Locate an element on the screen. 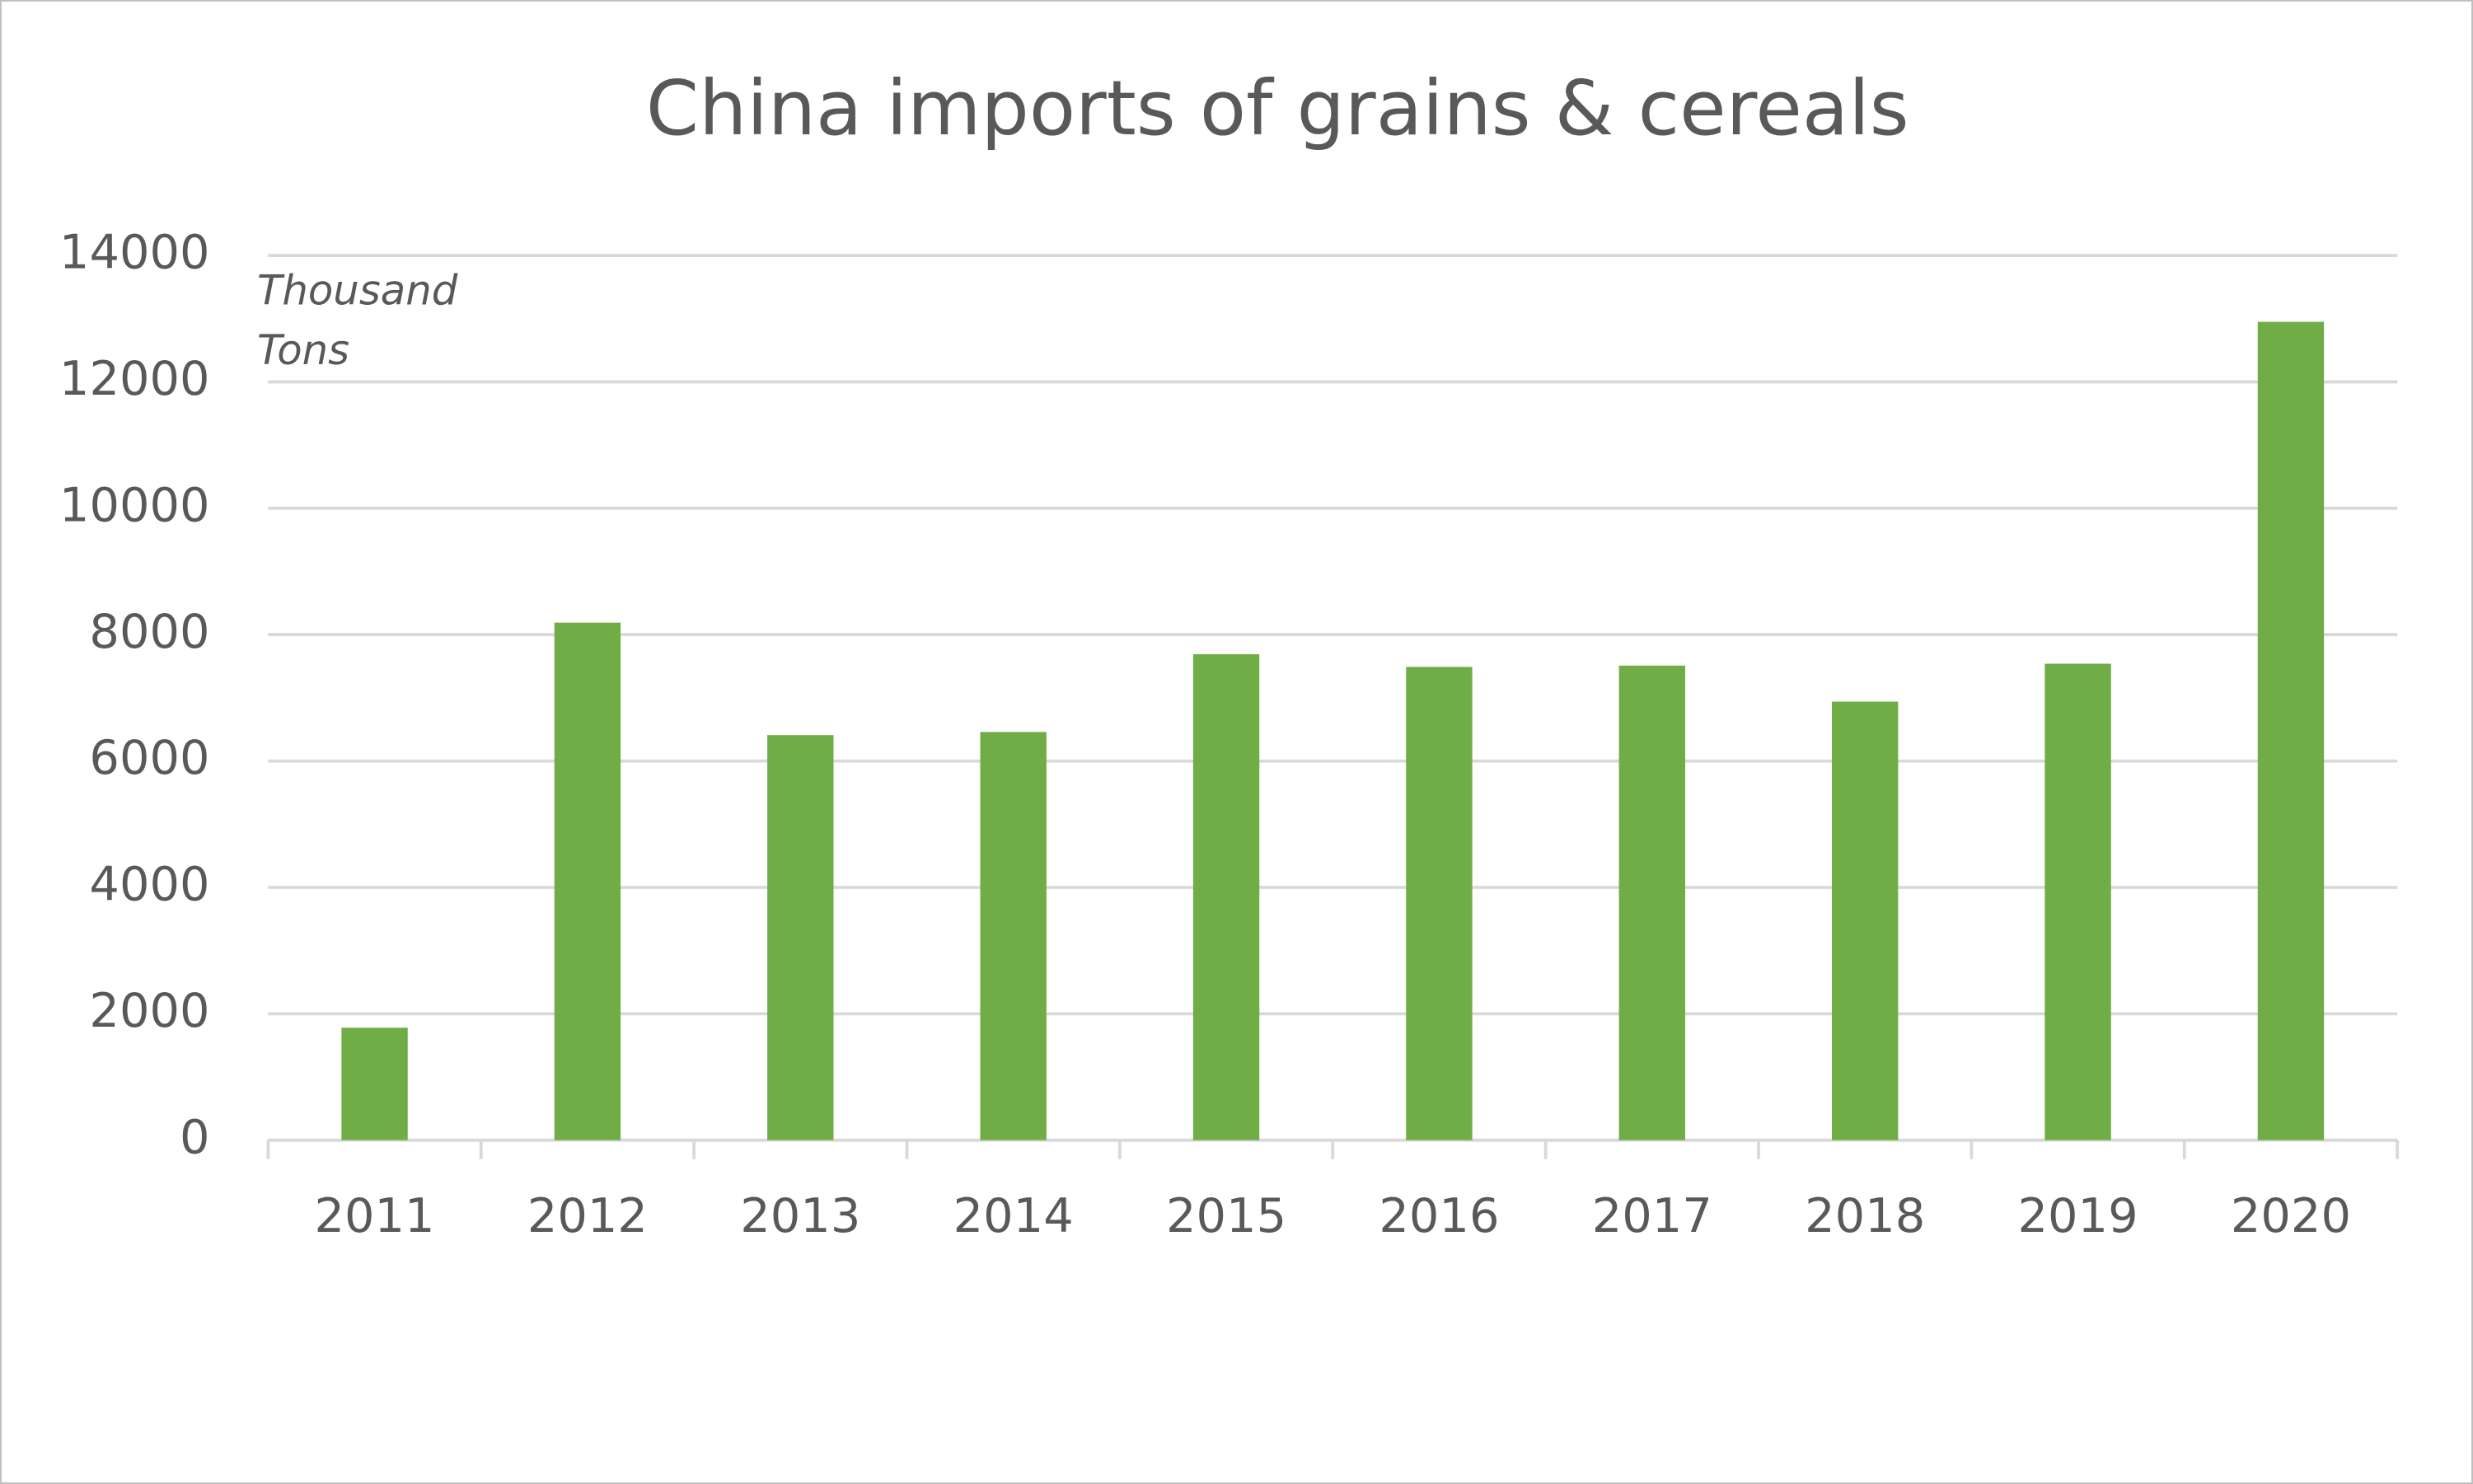 This screenshot has width=2473, height=1484. x-tick-label: 2018 is located at coordinates (1865, 1216).